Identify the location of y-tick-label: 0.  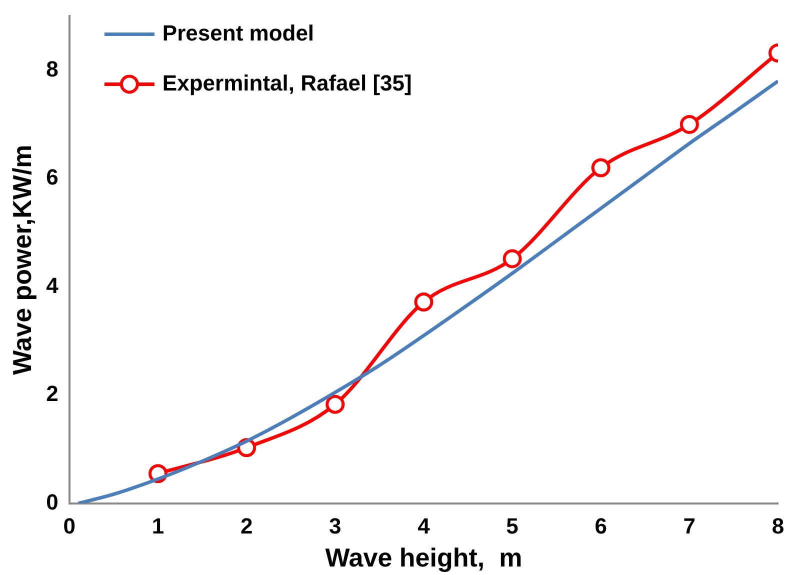
(52, 501).